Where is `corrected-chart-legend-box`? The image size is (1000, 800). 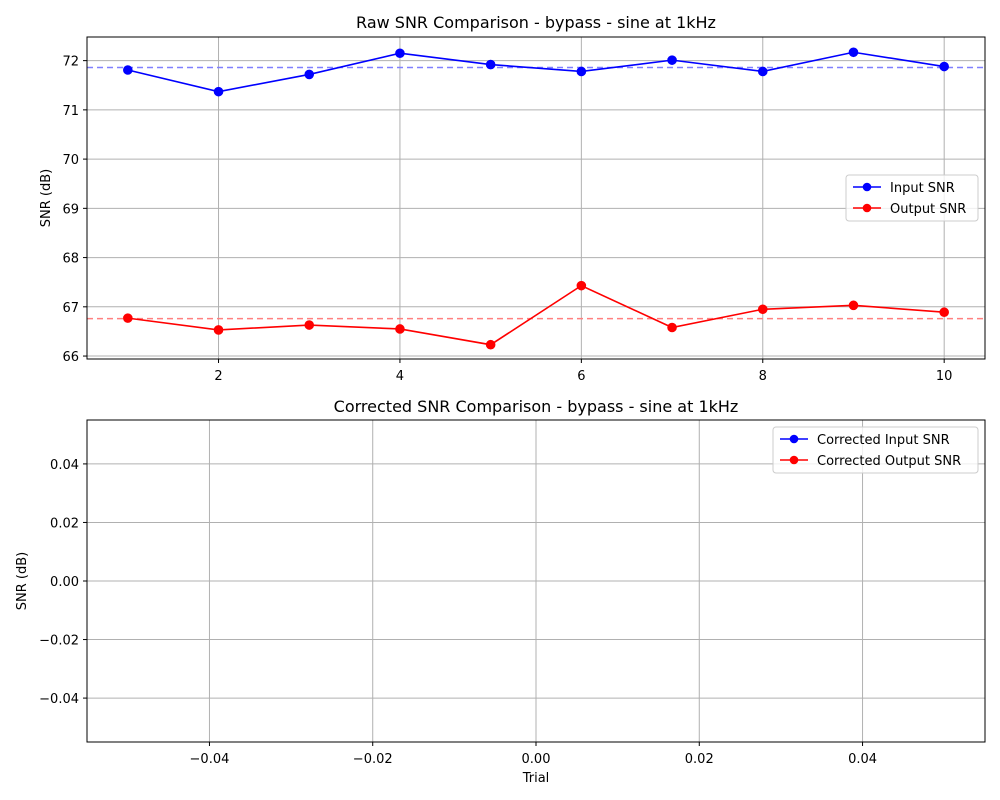
corrected-chart-legend-box is located at coordinates (875, 450).